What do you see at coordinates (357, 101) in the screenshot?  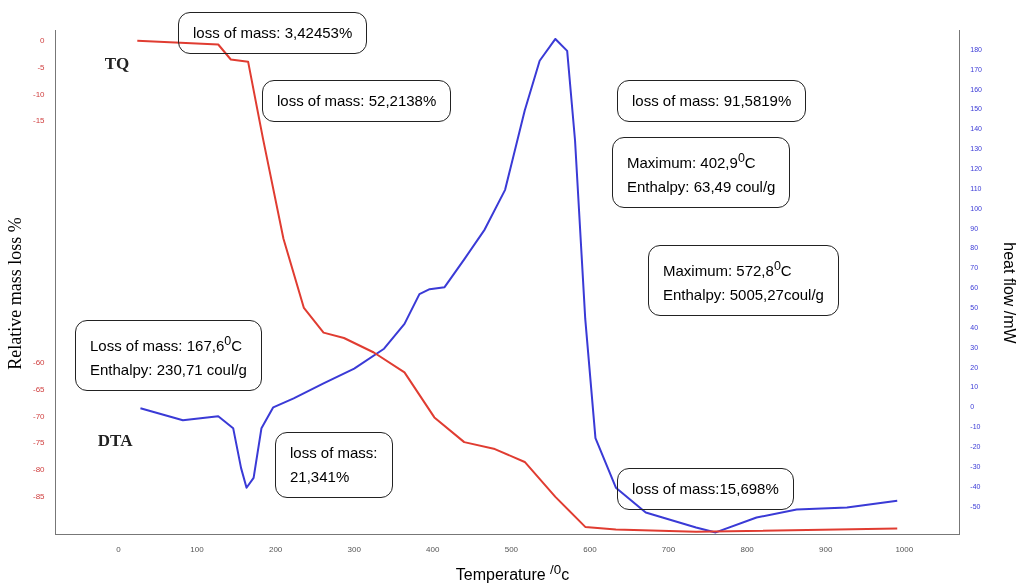 I see `annotation: loss of mass: 52,2138%` at bounding box center [357, 101].